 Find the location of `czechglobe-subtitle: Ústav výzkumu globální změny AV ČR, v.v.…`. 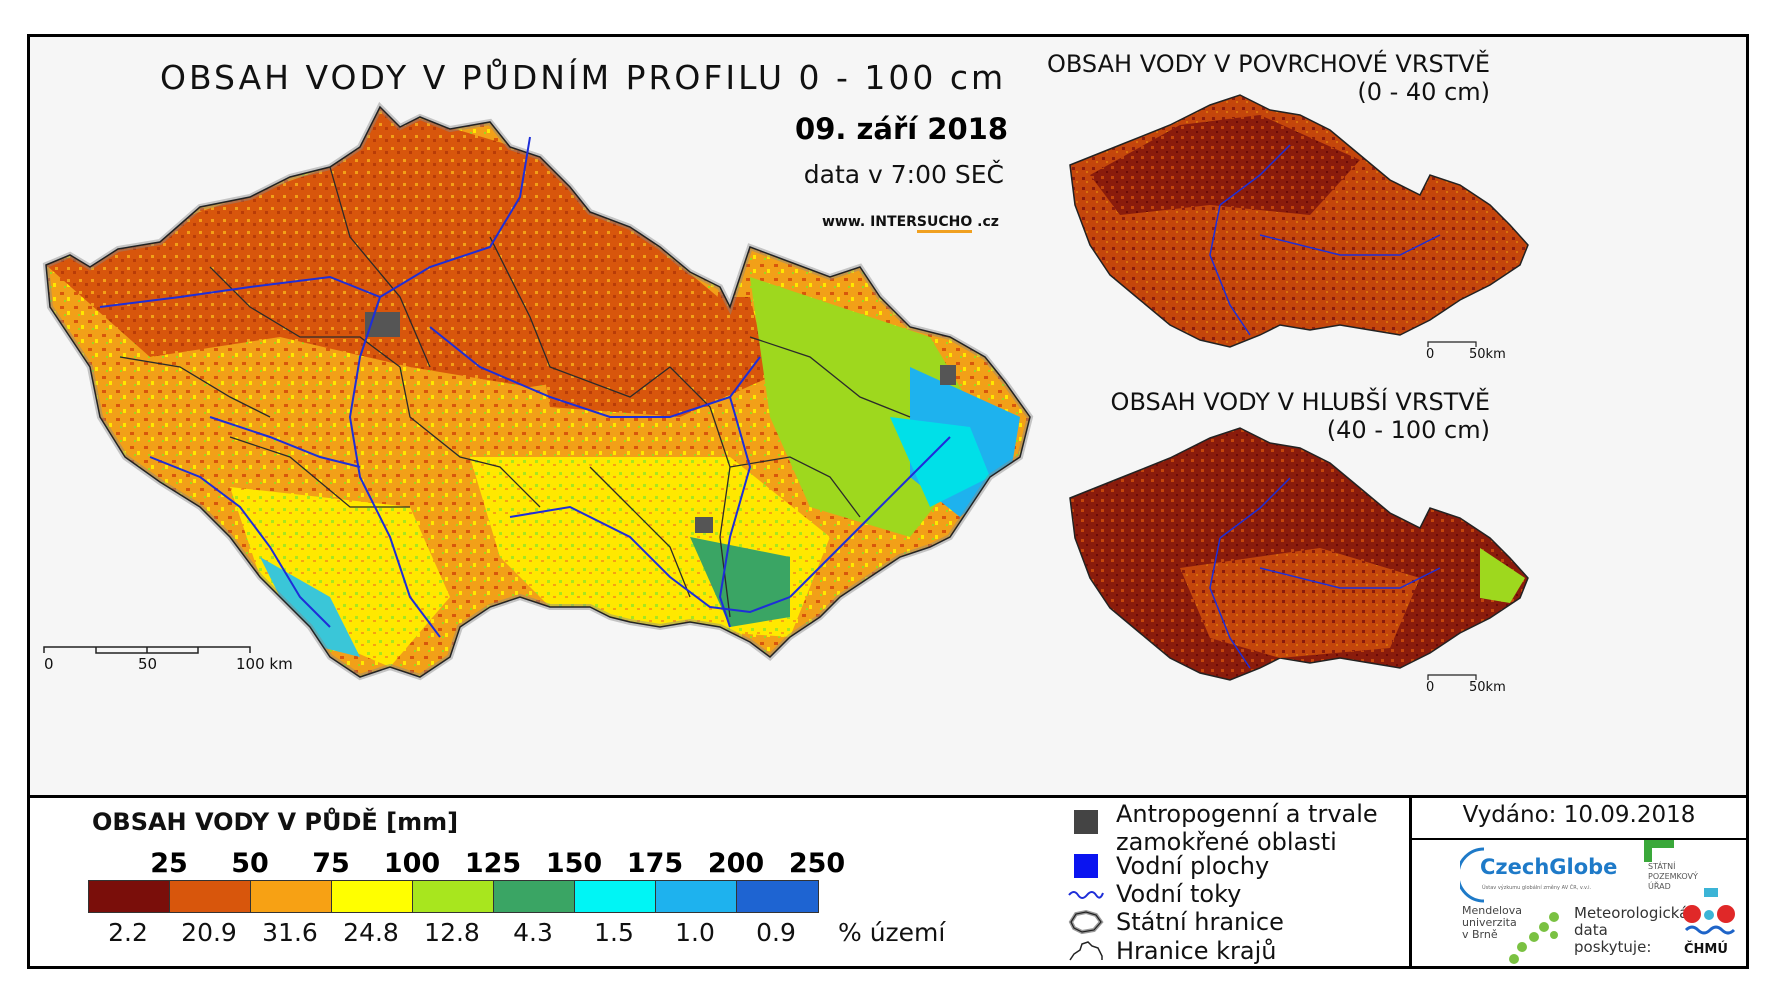

czechglobe-subtitle: Ústav výzkumu globální změny AV ČR, v.v.… is located at coordinates (1537, 888).